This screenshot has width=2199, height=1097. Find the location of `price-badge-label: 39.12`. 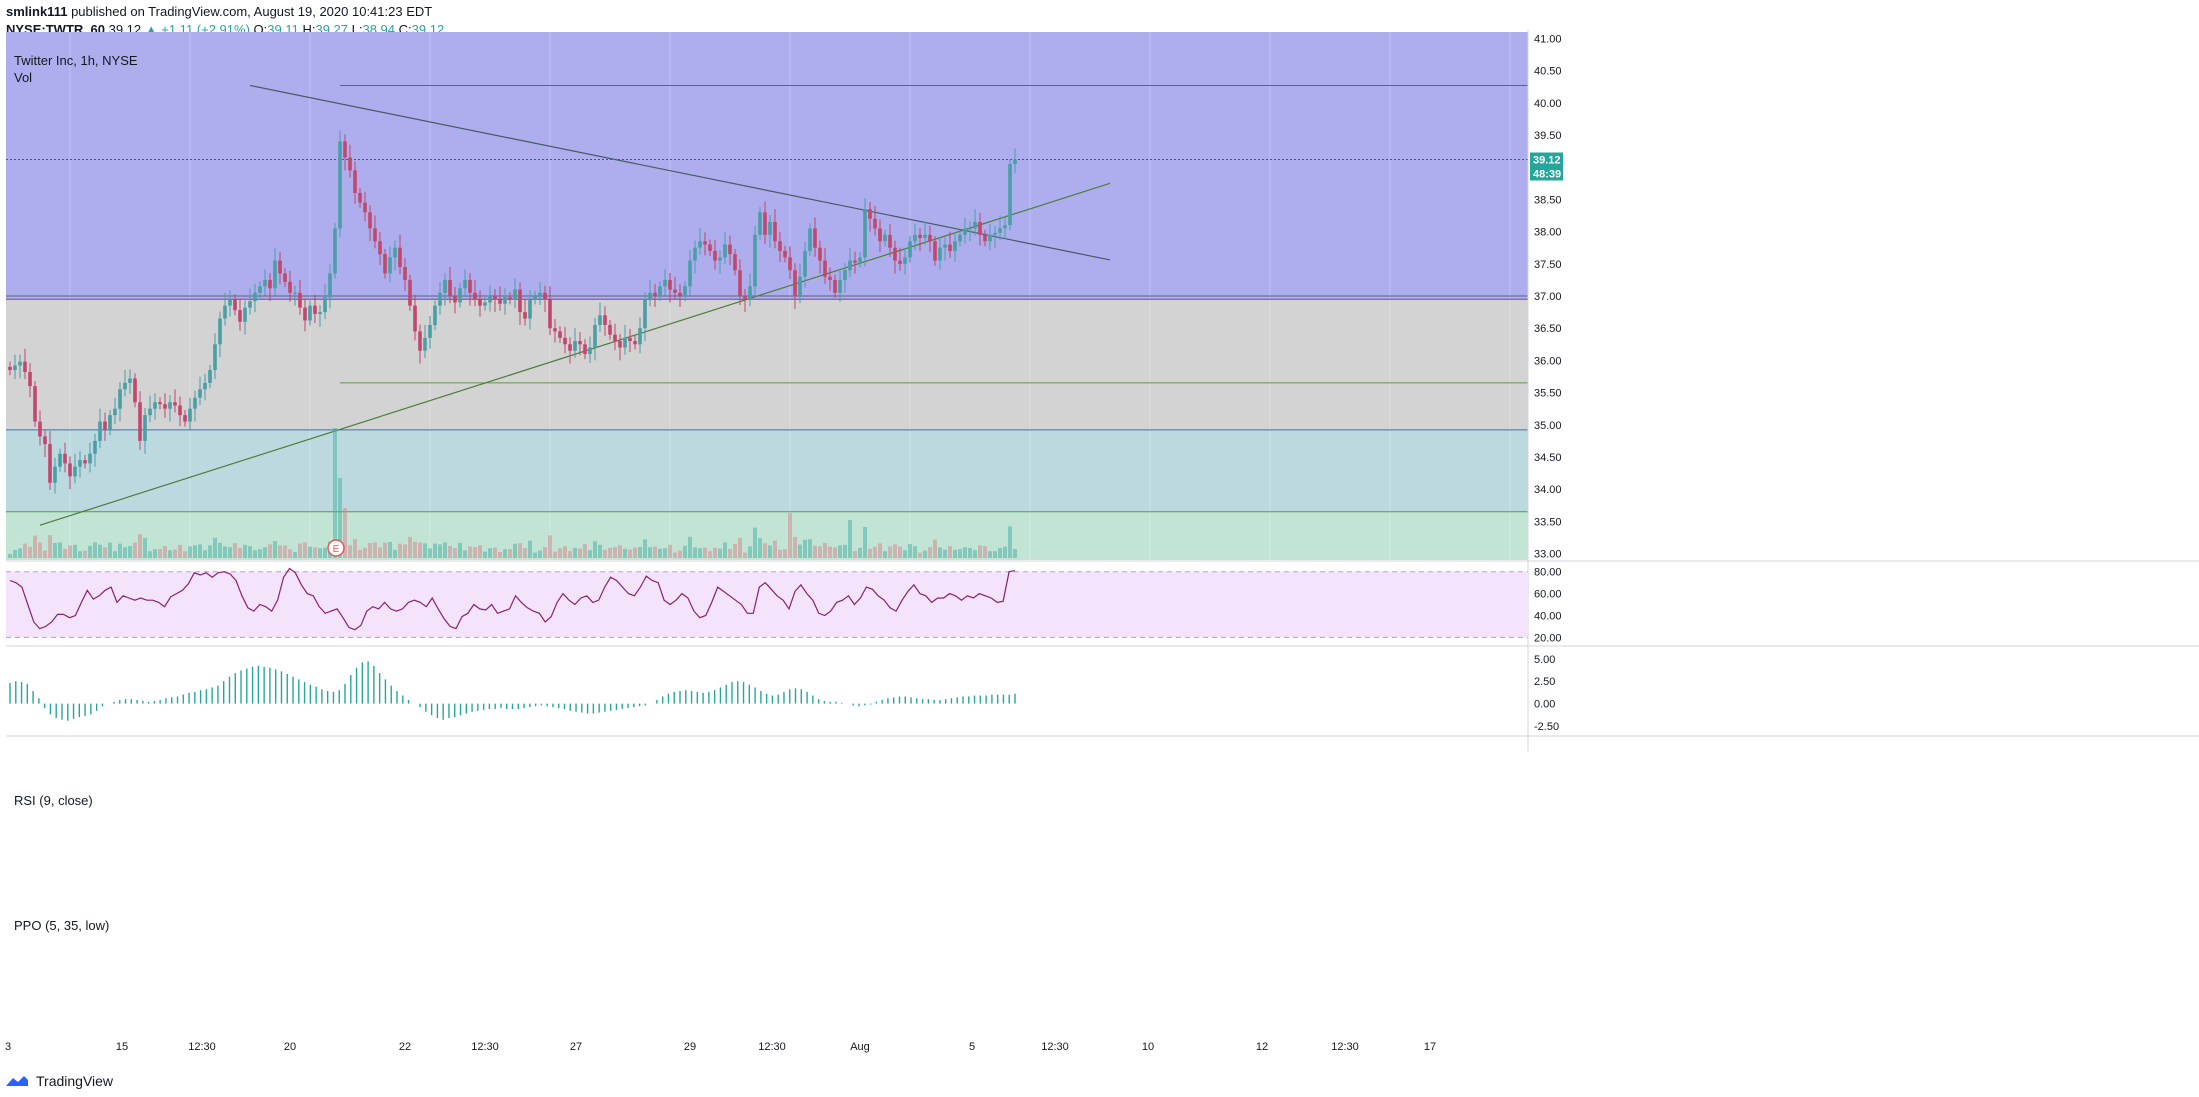

price-badge-label: 39.12 is located at coordinates (1547, 160).